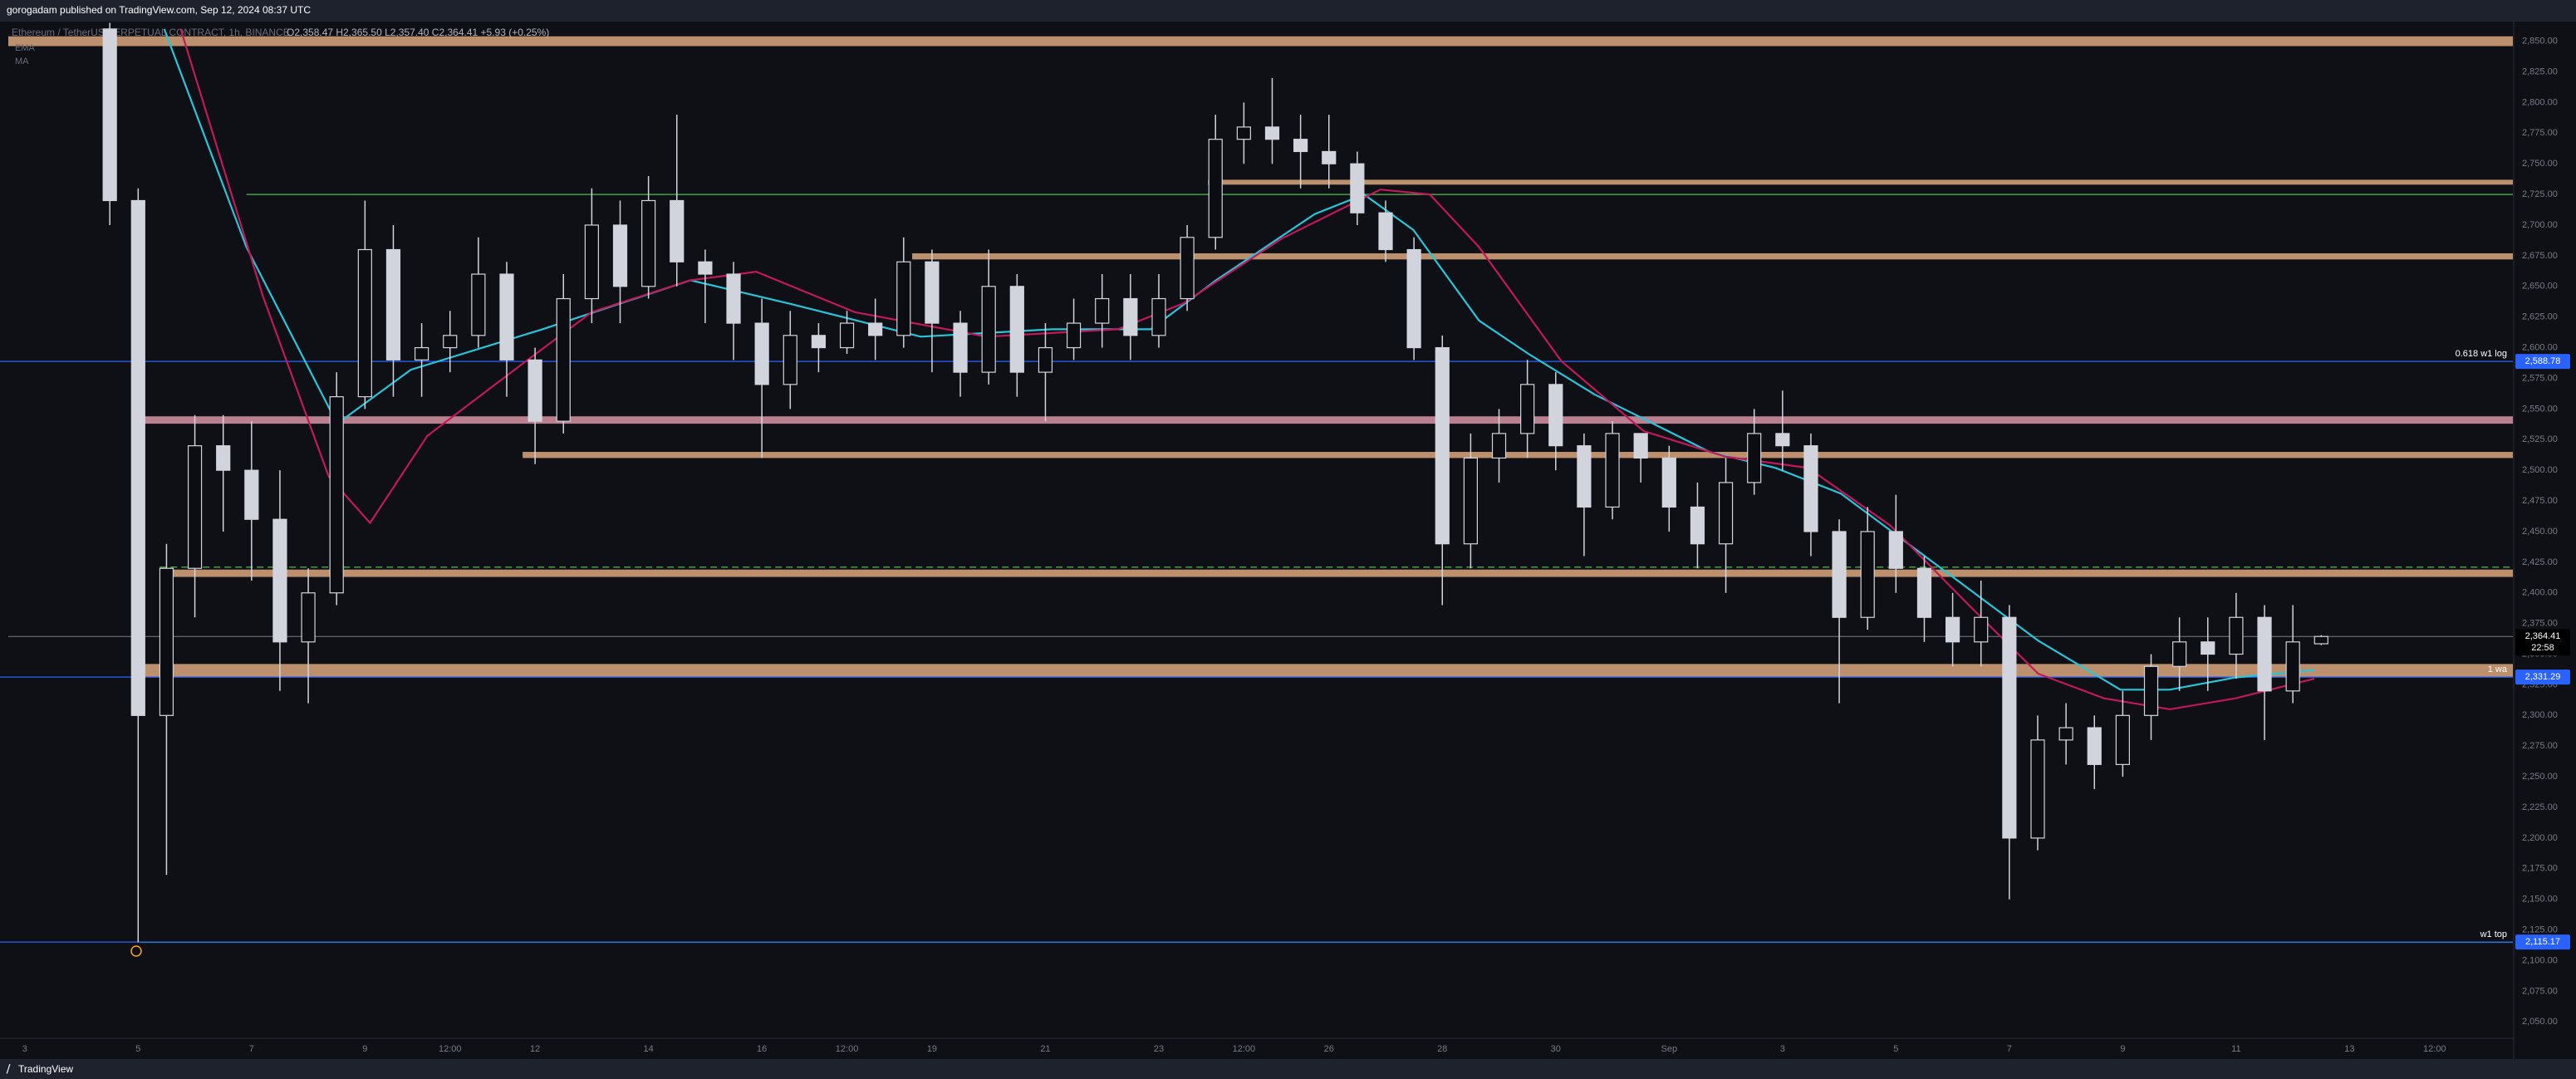  Describe the element at coordinates (535, 1049) in the screenshot. I see `x-tick-label: 12` at that location.